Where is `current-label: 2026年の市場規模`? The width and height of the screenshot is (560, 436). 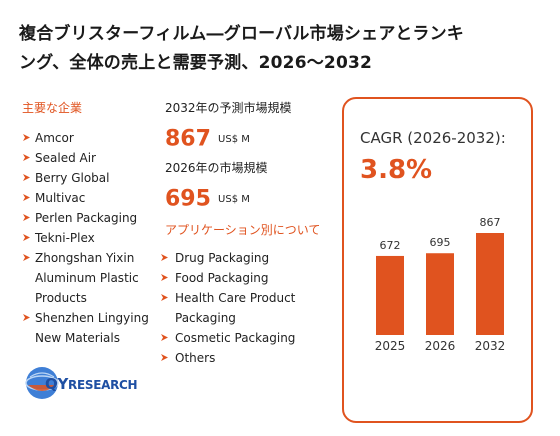 current-label: 2026年の市場規模 is located at coordinates (216, 168).